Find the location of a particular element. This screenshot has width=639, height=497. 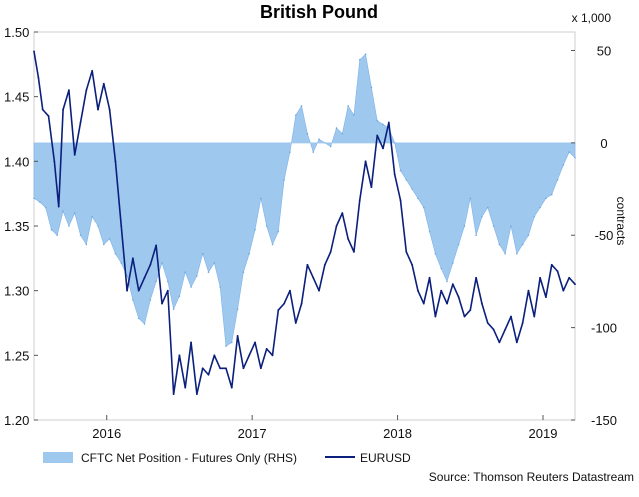

x-tick-label-1: 2017 is located at coordinates (252, 433).